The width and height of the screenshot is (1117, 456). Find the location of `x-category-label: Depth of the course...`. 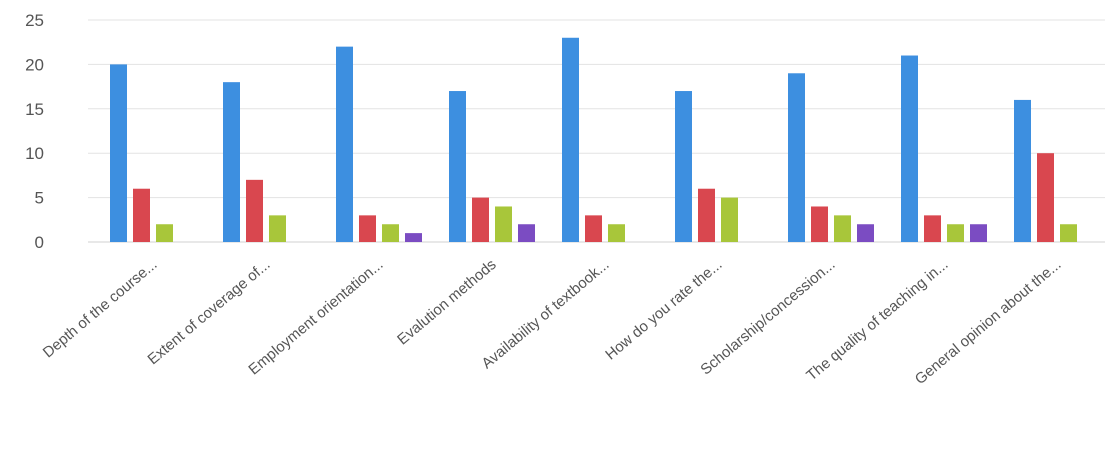

x-category-label: Depth of the course... is located at coordinates (100, 308).